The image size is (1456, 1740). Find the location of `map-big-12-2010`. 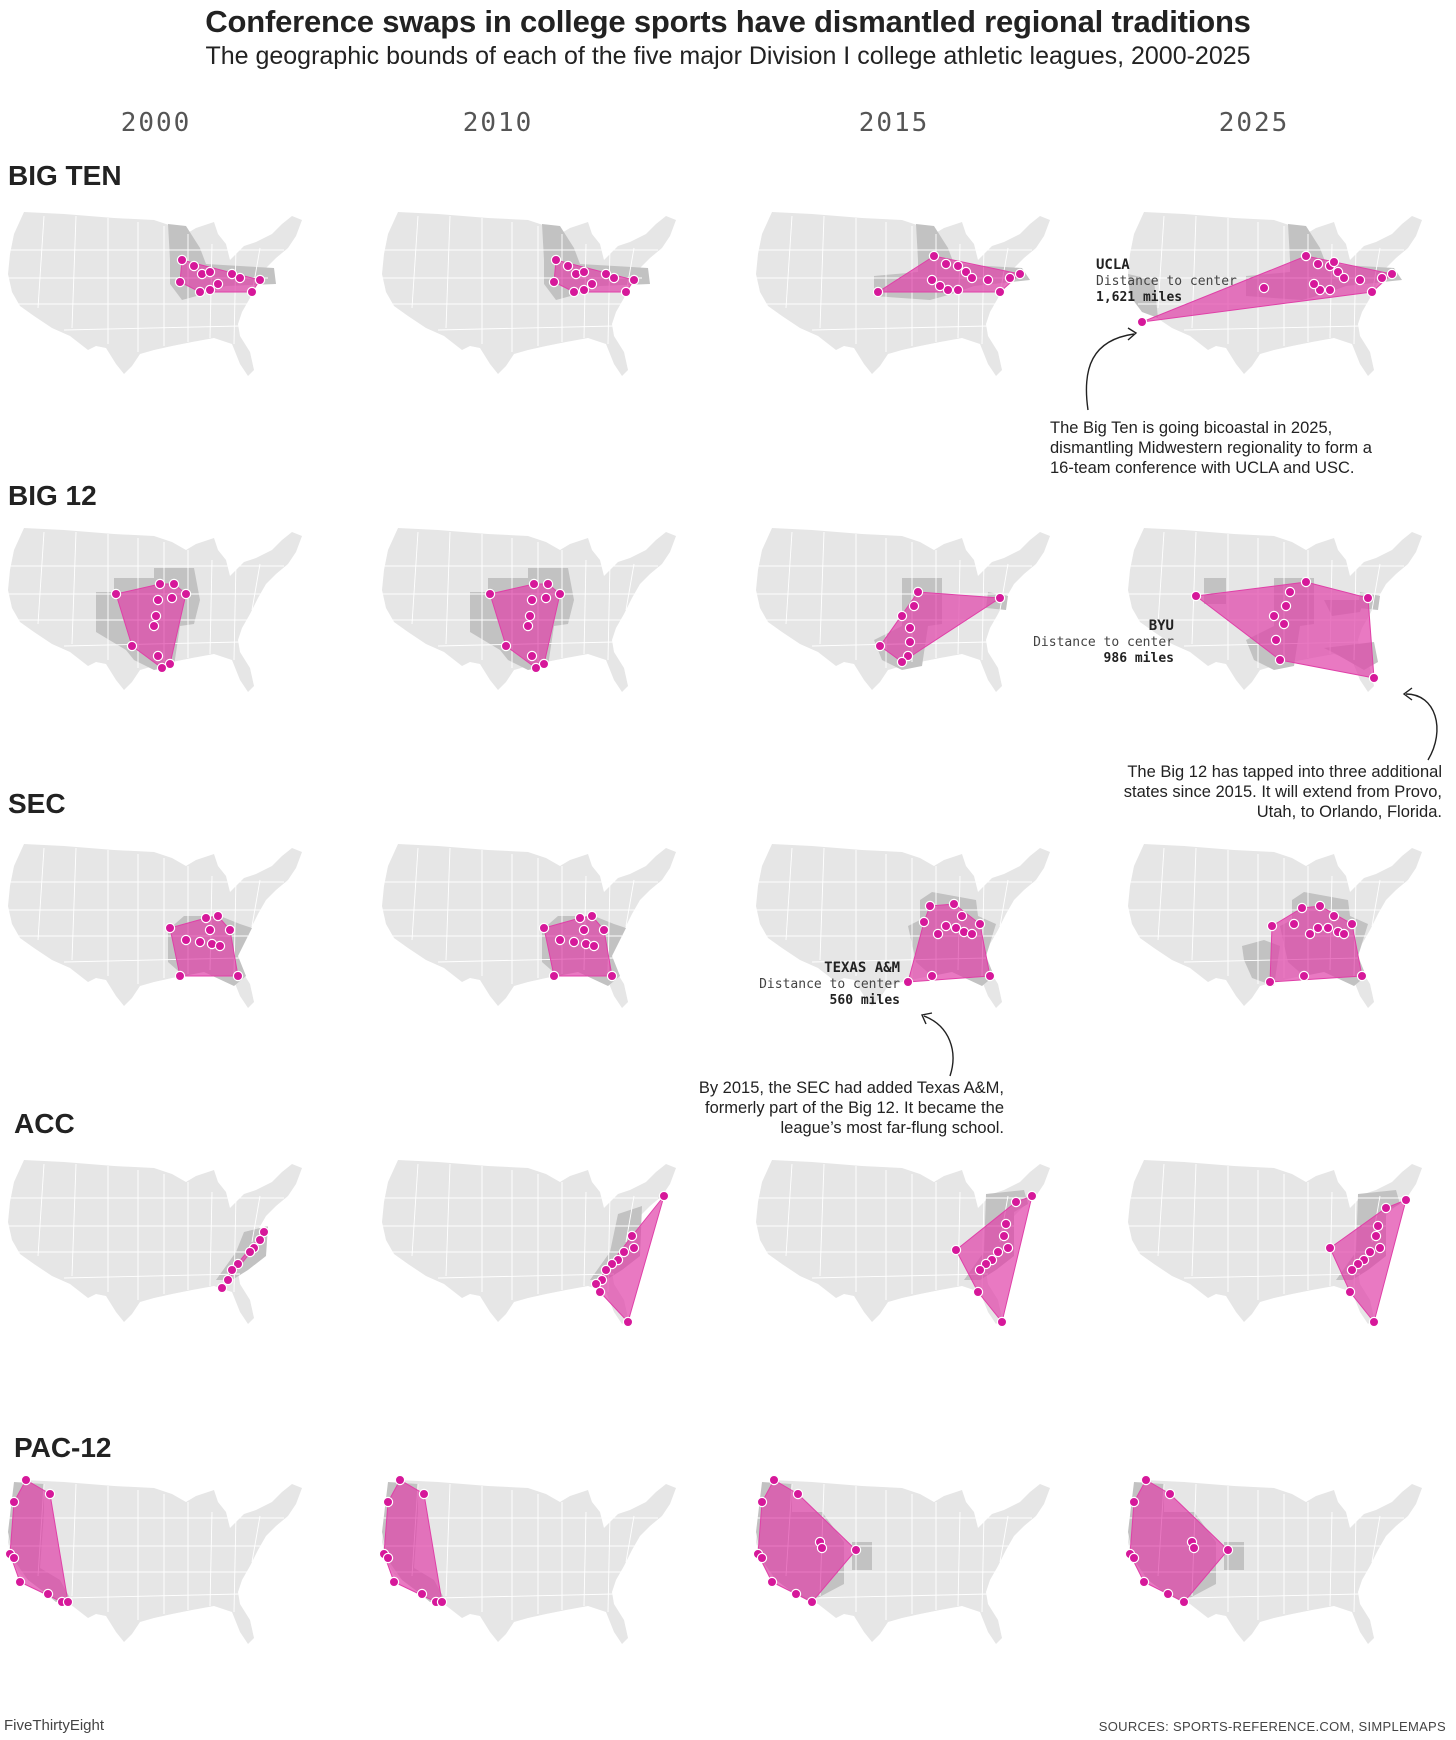

map-big-12-2010 is located at coordinates (528, 610).